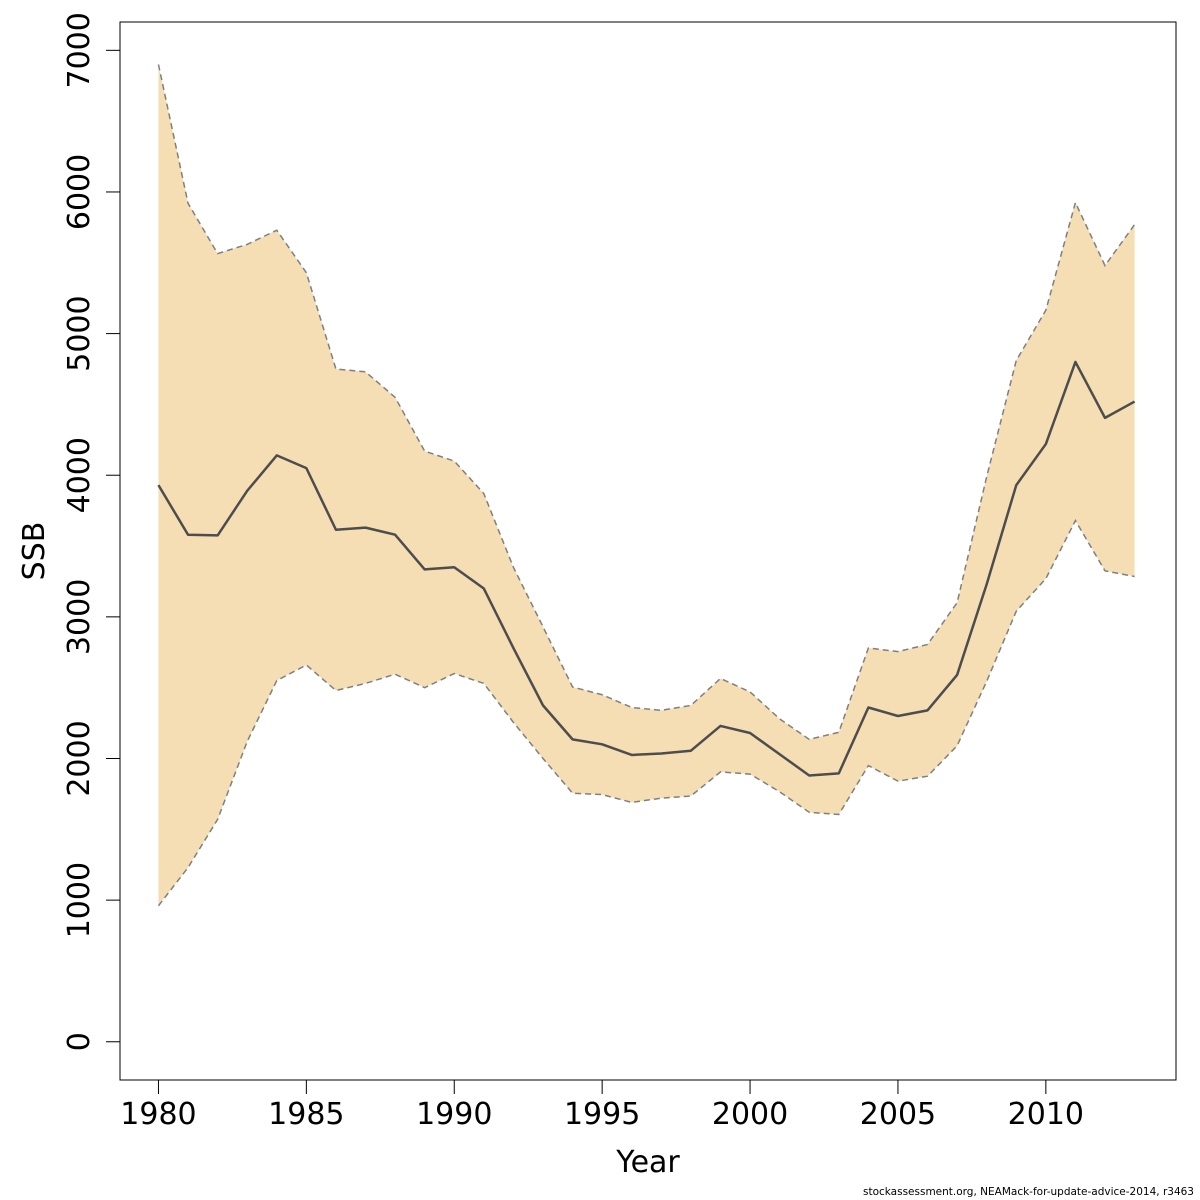 The height and width of the screenshot is (1200, 1200). What do you see at coordinates (91, 531) in the screenshot?
I see `y-axis: 0 1000 2000 3000 4000 5000 6000 7000` at bounding box center [91, 531].